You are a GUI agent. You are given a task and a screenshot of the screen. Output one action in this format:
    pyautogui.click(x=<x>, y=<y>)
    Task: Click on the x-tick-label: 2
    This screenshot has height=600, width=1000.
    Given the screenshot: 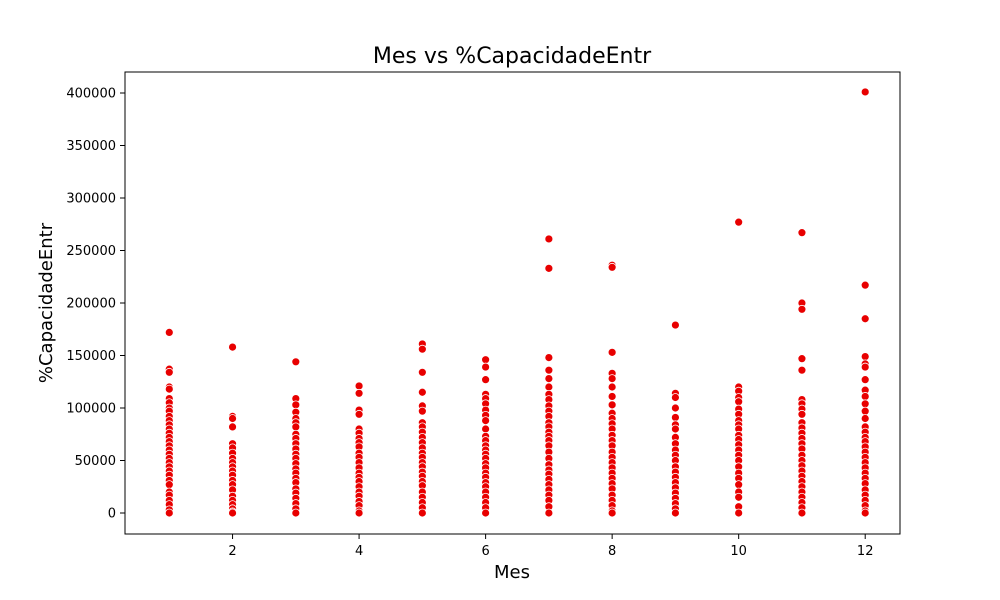 What is the action you would take?
    pyautogui.click(x=232, y=551)
    